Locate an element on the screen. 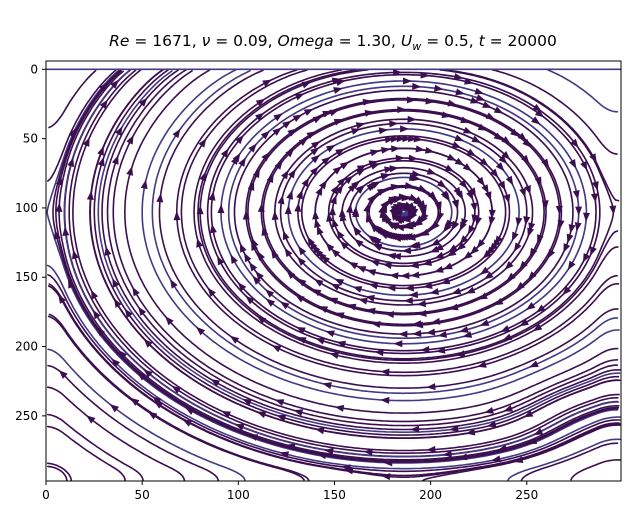  title-part: Omega is located at coordinates (306, 41).